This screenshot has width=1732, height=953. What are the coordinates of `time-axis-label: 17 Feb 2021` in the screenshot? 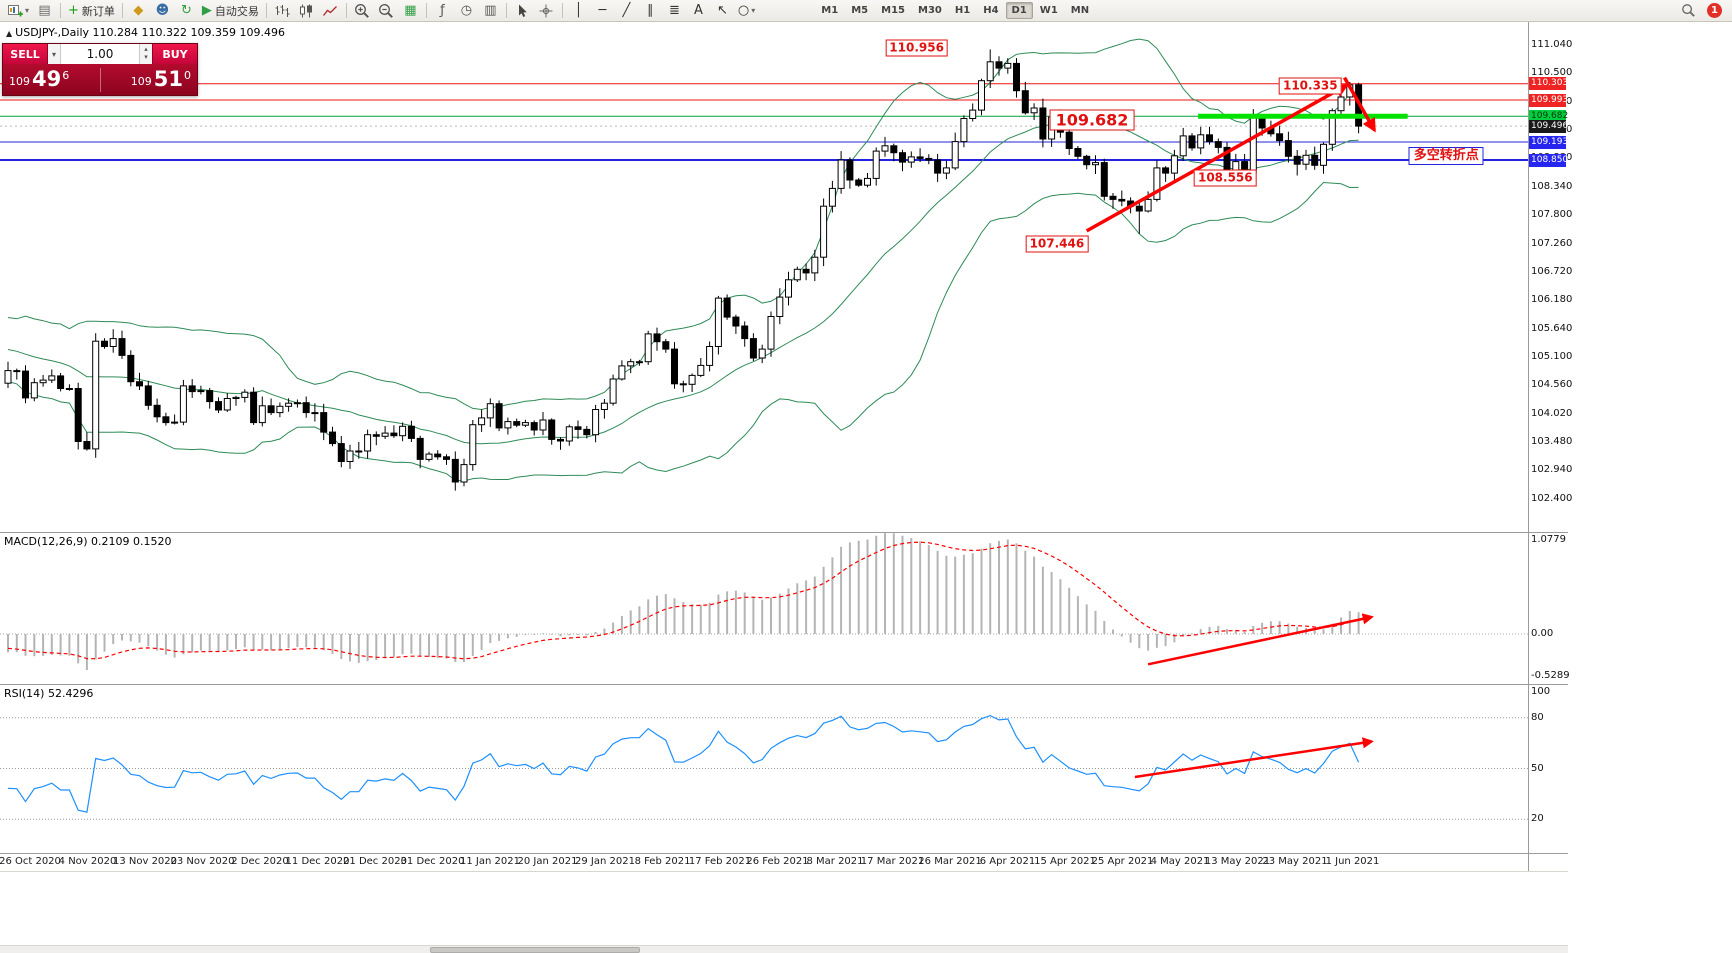 It's located at (720, 861).